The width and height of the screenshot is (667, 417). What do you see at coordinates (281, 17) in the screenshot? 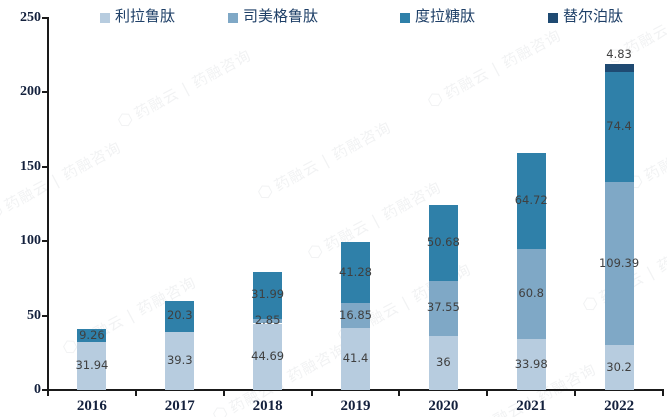
I see `legend-label: 司美格鲁肽` at bounding box center [281, 17].